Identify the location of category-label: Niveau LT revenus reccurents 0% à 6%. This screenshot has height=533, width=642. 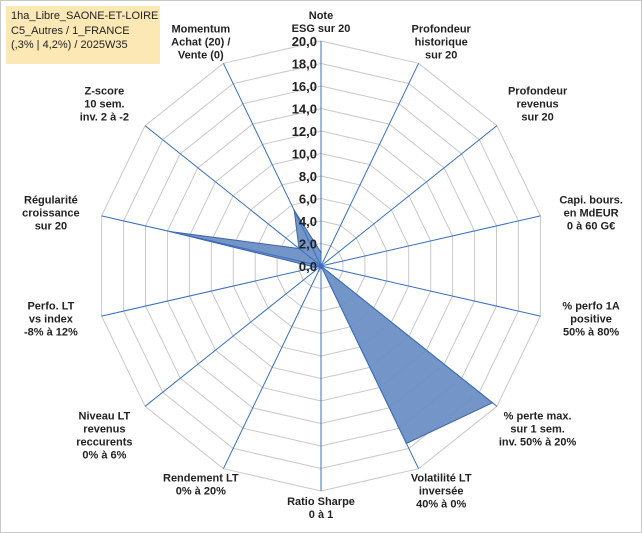
(104, 435).